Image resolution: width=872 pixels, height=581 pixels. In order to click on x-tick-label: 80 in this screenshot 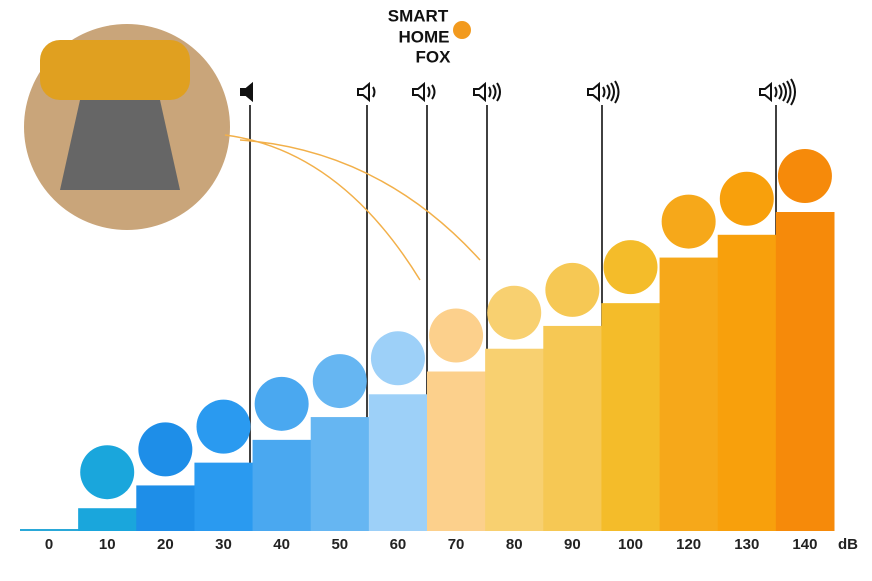, I will do `click(514, 544)`.